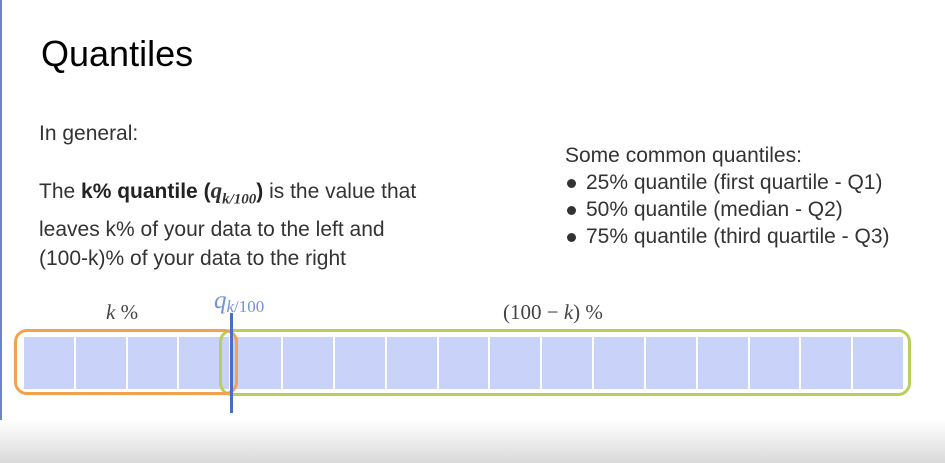 The image size is (945, 463). What do you see at coordinates (588, 312) in the screenshot?
I see `right-label-close: ) %` at bounding box center [588, 312].